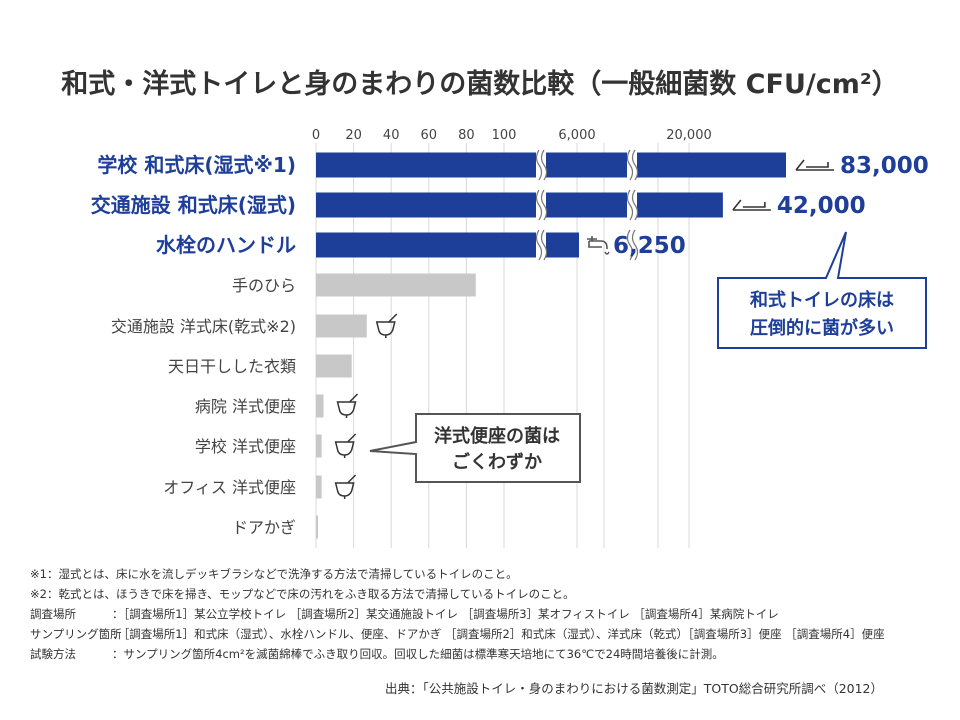 The width and height of the screenshot is (960, 720). I want to click on x-tick-label: 80, so click(466, 135).